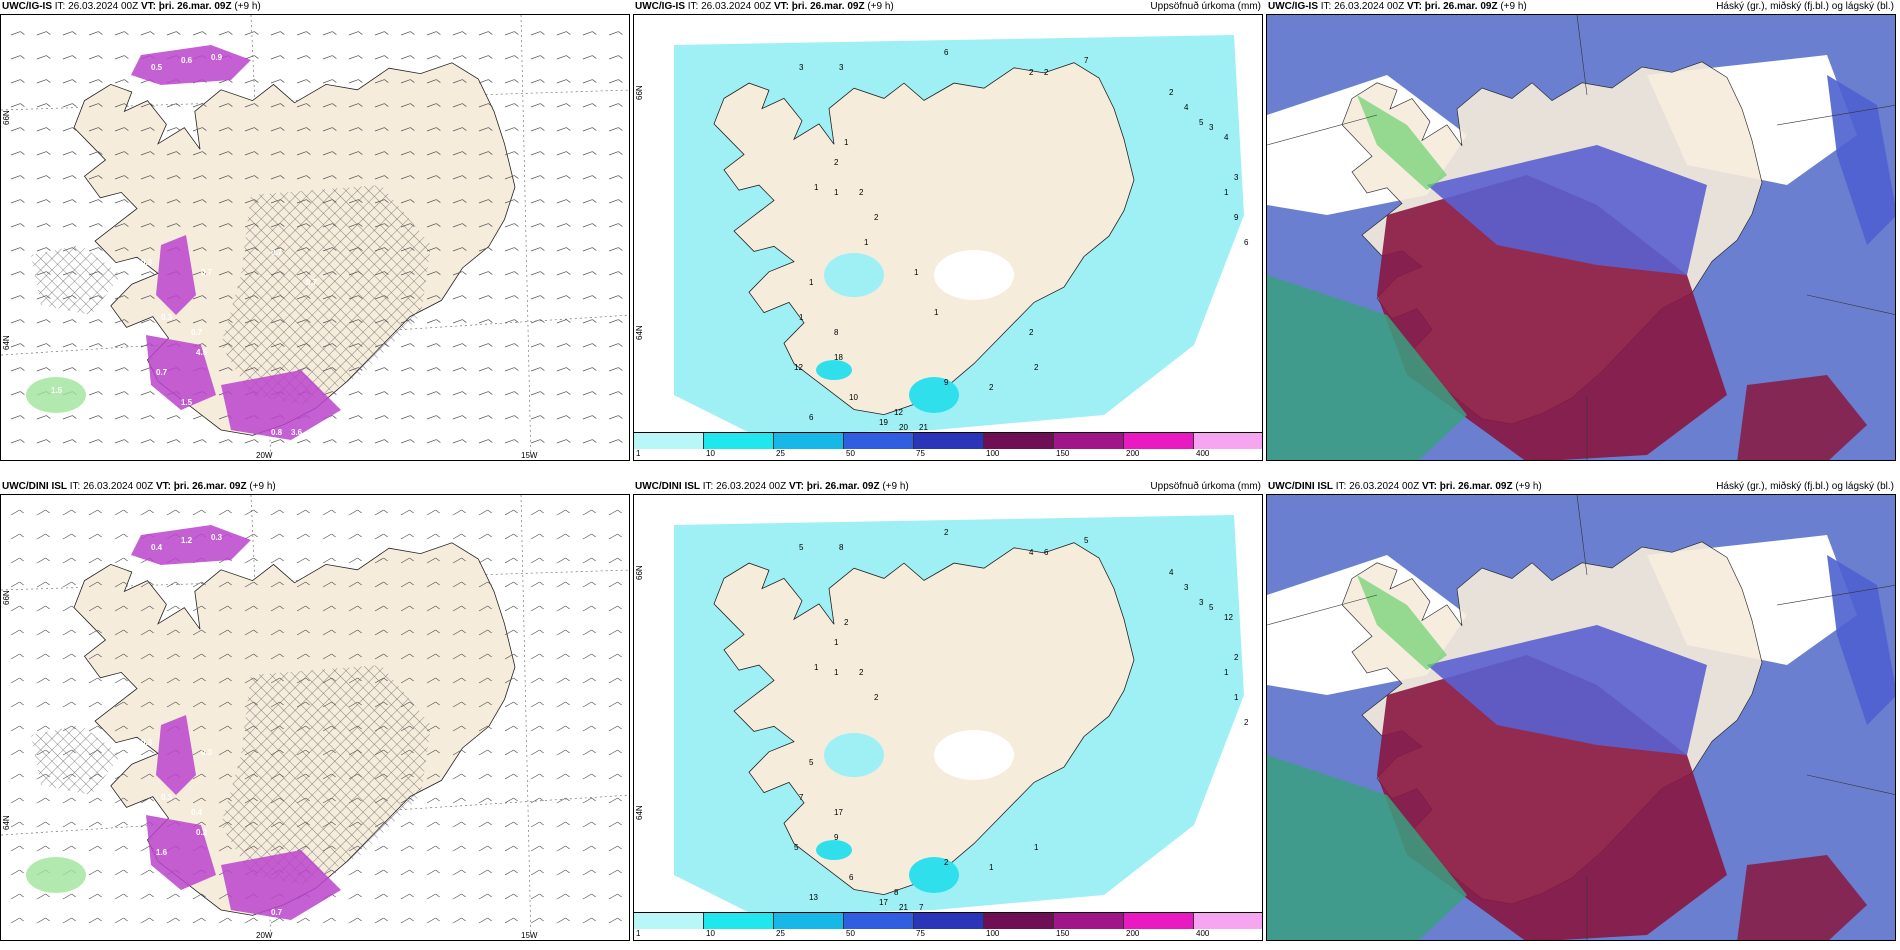 The width and height of the screenshot is (1900, 950). Describe the element at coordinates (237, 725) in the screenshot. I see `precip-values: 0.4 1.2 0.3 0.3 0.3 0.3 0.4 0.2 1.6 0.6 0.7` at that location.